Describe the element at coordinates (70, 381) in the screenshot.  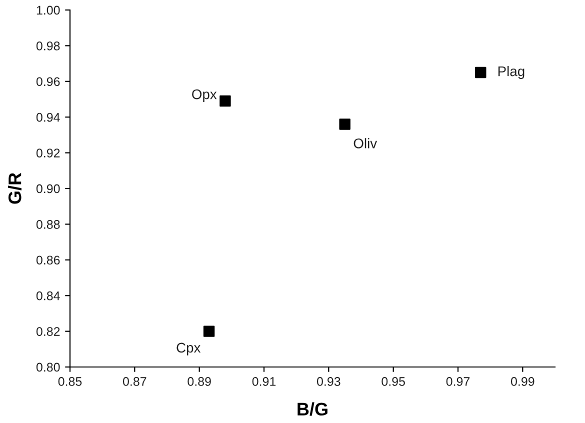
I see `x-tick-label: 0.85` at that location.